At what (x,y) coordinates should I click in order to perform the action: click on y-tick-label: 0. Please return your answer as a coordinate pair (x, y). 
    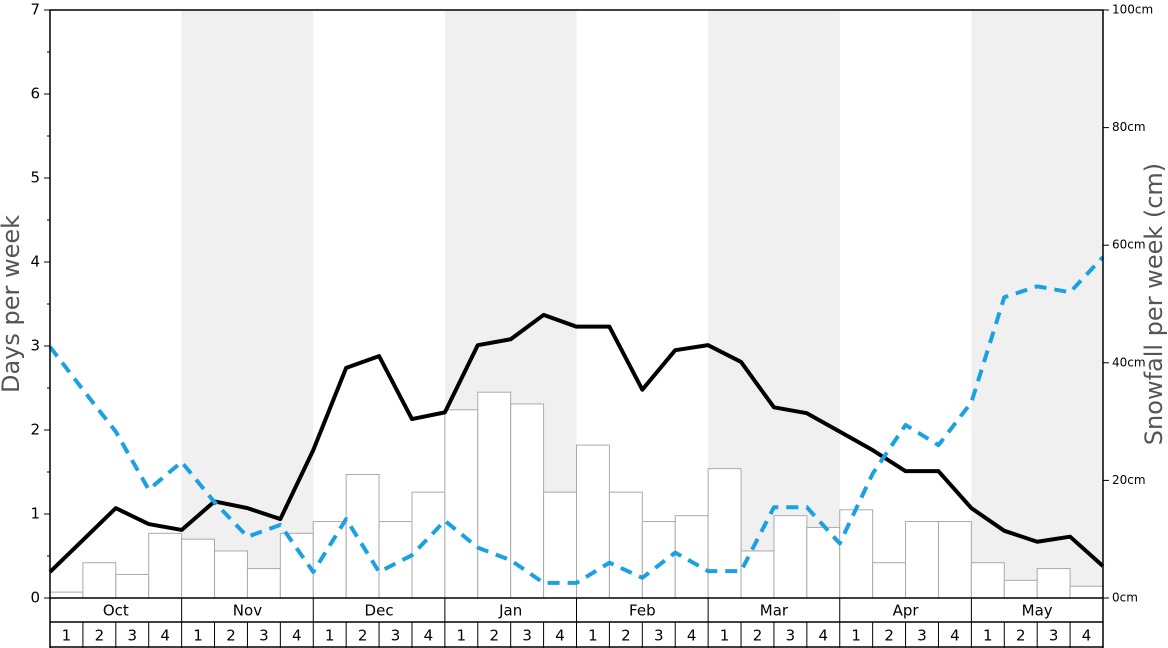
    Looking at the image, I should click on (35, 598).